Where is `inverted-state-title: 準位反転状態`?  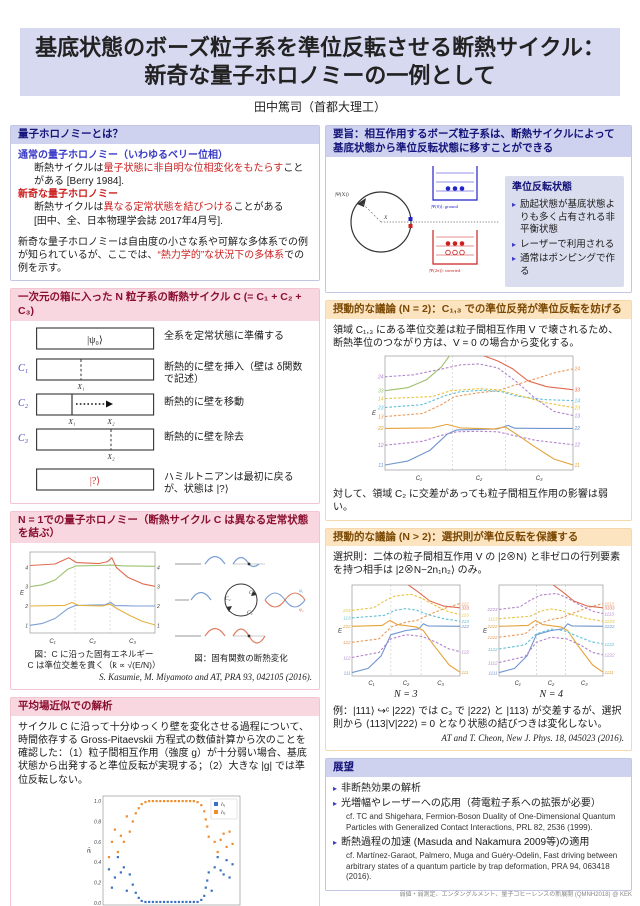
inverted-state-title: 準位反転状態 is located at coordinates (542, 188).